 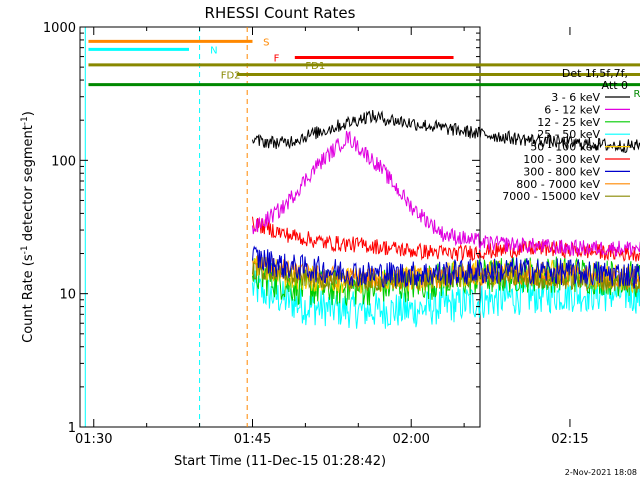 What do you see at coordinates (63, 161) in the screenshot?
I see `y-tick-label: 100` at bounding box center [63, 161].